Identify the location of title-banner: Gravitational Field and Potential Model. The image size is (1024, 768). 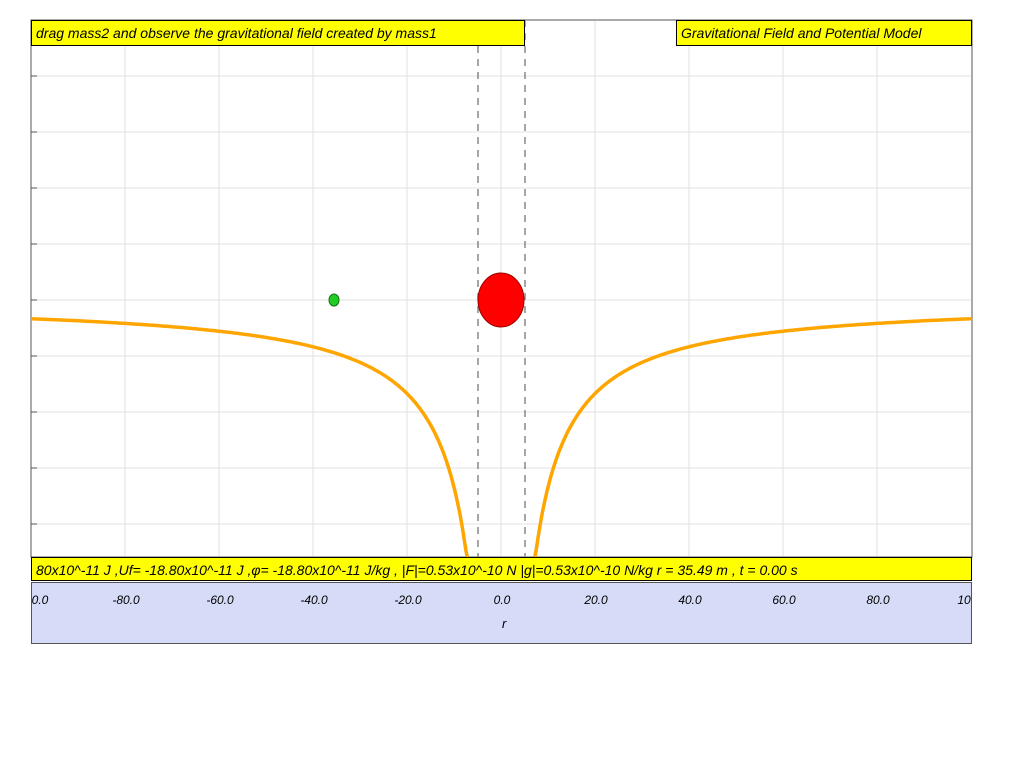
(824, 33).